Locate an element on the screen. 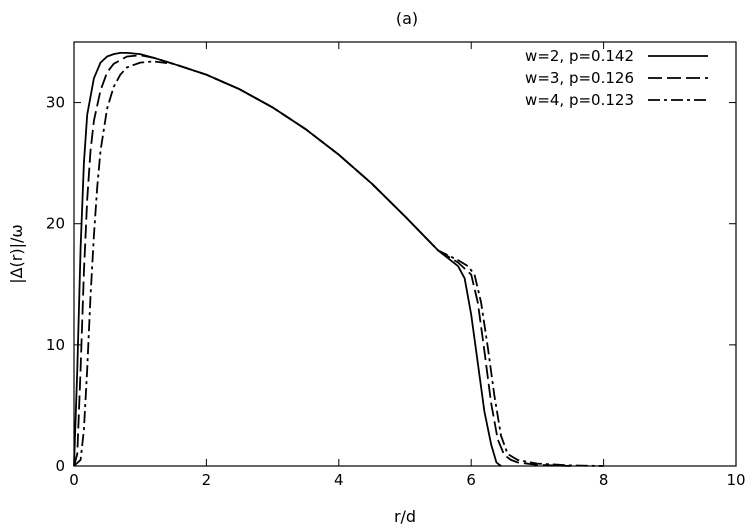 This screenshot has width=747, height=529. y-axis-title: |Δ(r)|/ω is located at coordinates (16, 254).